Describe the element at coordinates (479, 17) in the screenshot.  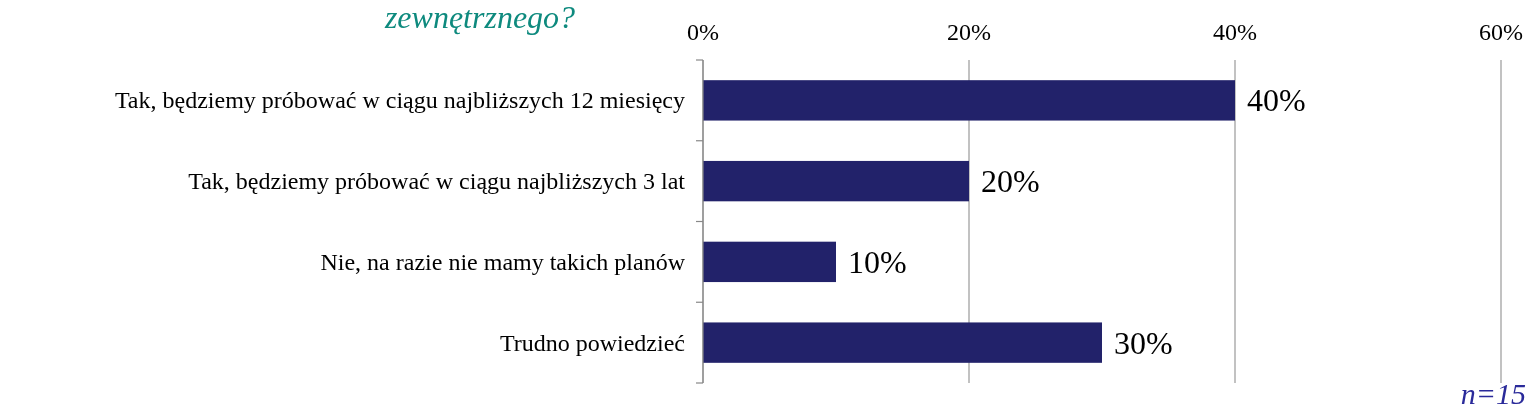
I see `chart-title: zewnętrznego?` at that location.